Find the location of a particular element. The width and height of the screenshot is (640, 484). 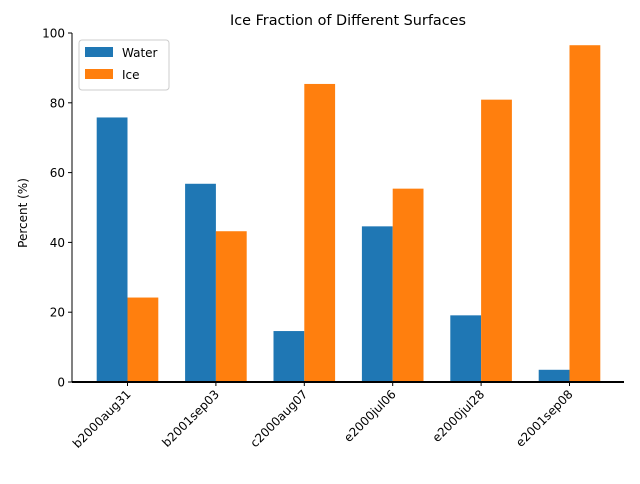

bar-water-e2001sep08 is located at coordinates (554, 375).